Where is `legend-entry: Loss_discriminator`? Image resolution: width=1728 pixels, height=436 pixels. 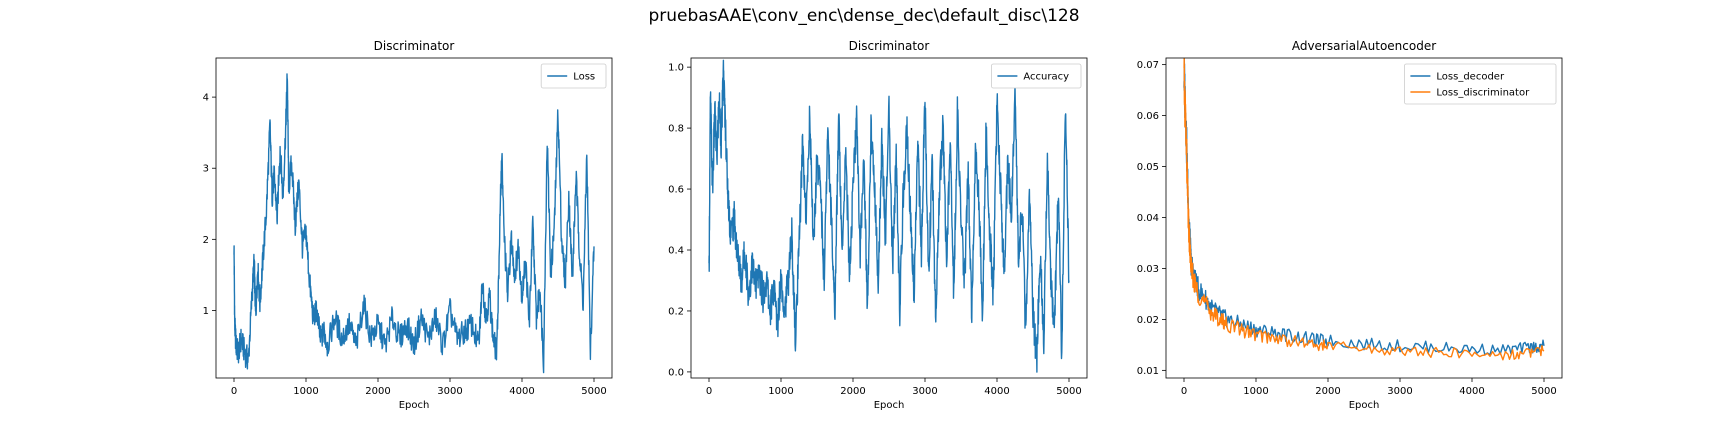 legend-entry: Loss_discriminator is located at coordinates (1483, 93).